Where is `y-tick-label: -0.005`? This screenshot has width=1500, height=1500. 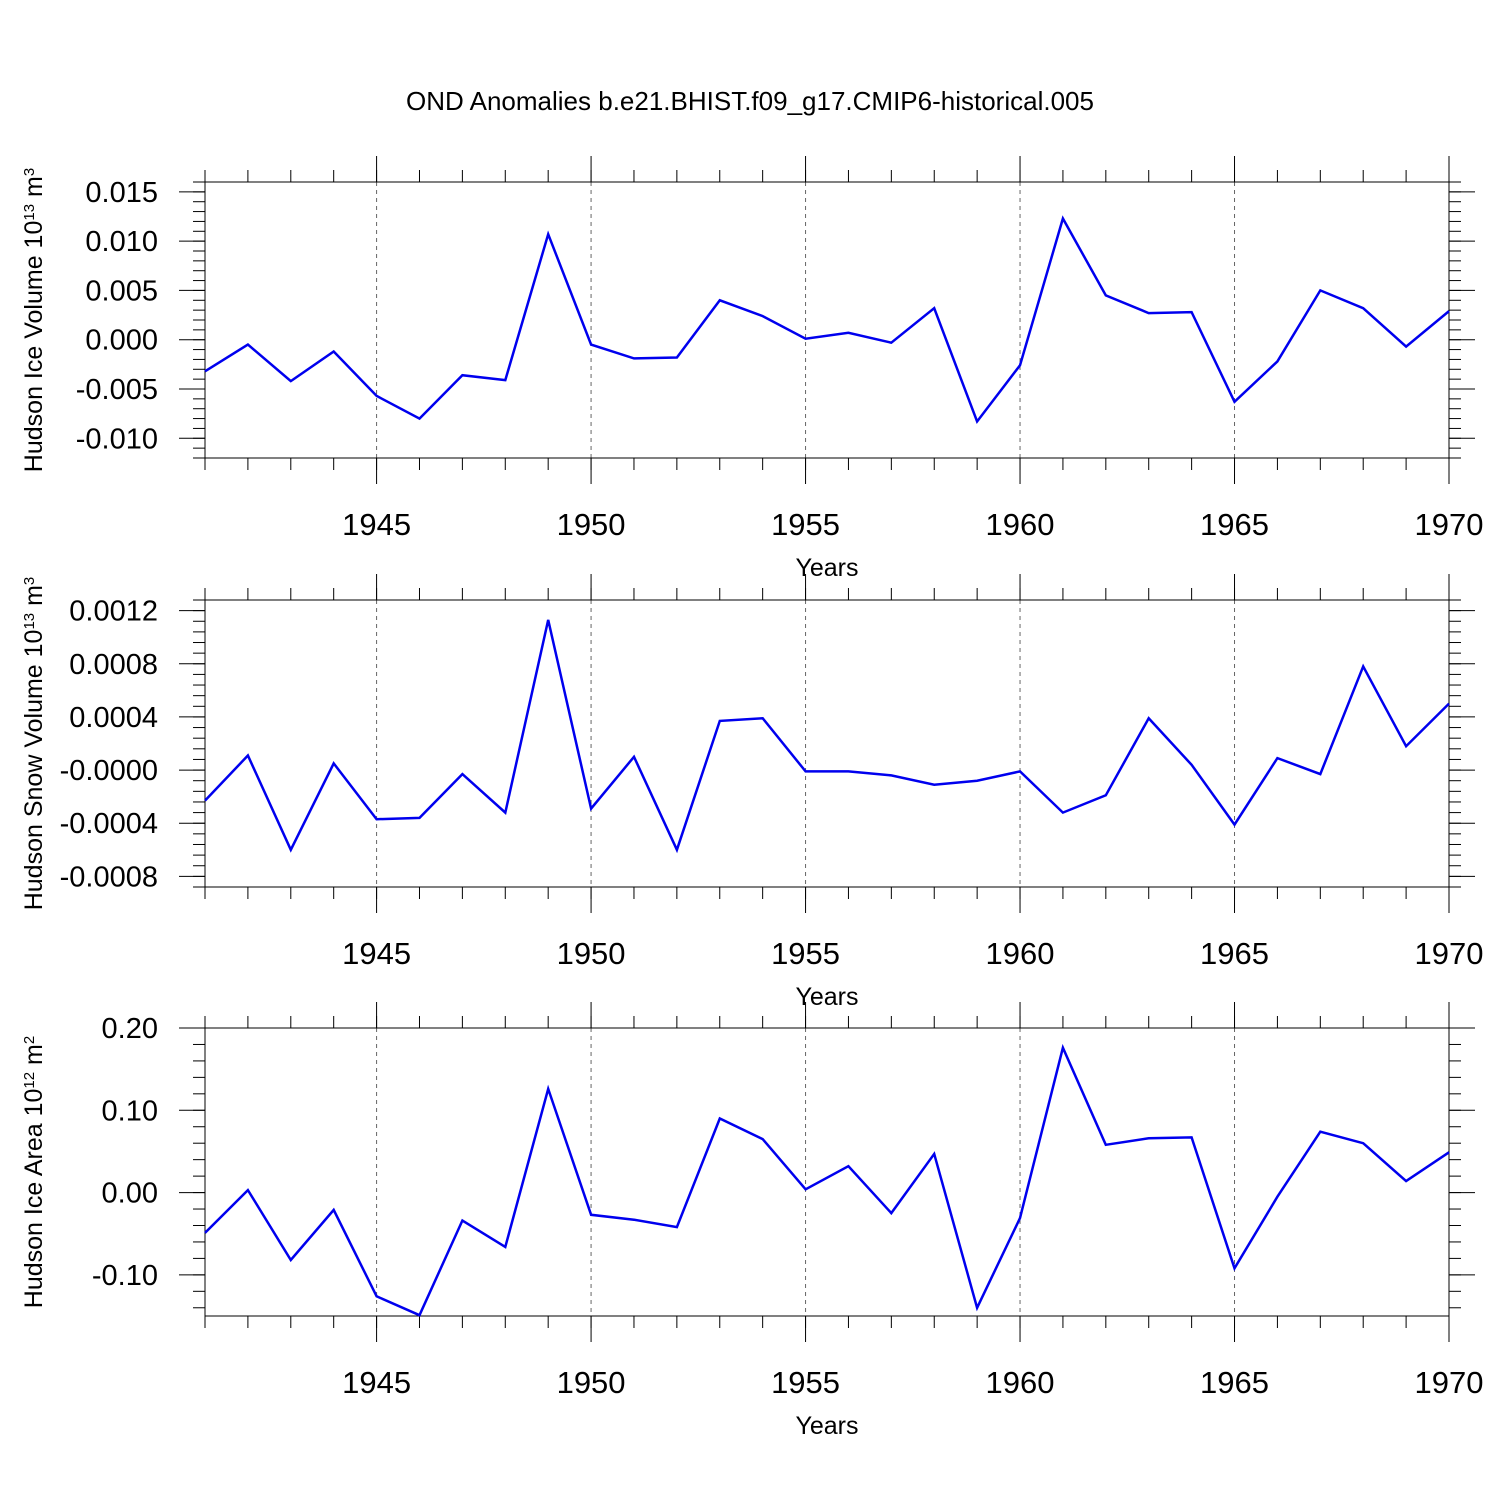 y-tick-label: -0.005 is located at coordinates (117, 390).